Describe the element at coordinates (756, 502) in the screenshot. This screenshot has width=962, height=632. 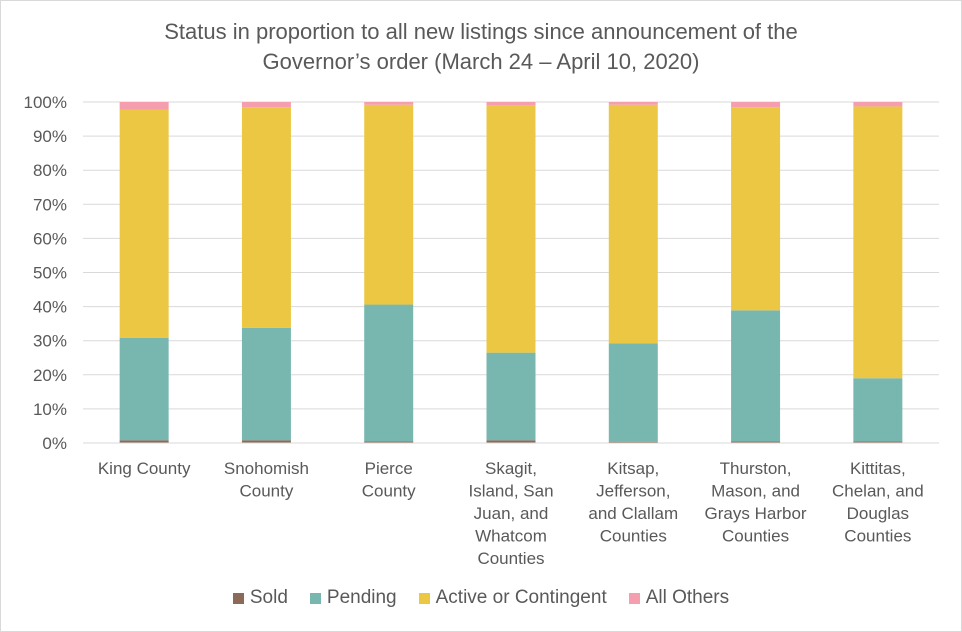
I see `x-category-label: Thurston, Mason, and Grays Harbor Counties` at that location.